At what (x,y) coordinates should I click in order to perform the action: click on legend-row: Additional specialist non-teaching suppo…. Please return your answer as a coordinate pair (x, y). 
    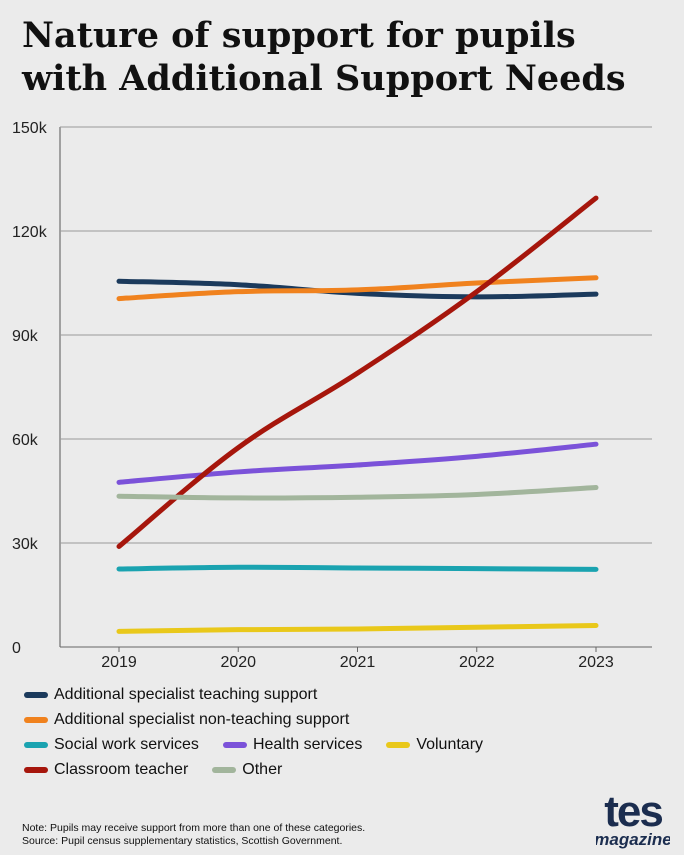
    Looking at the image, I should click on (344, 719).